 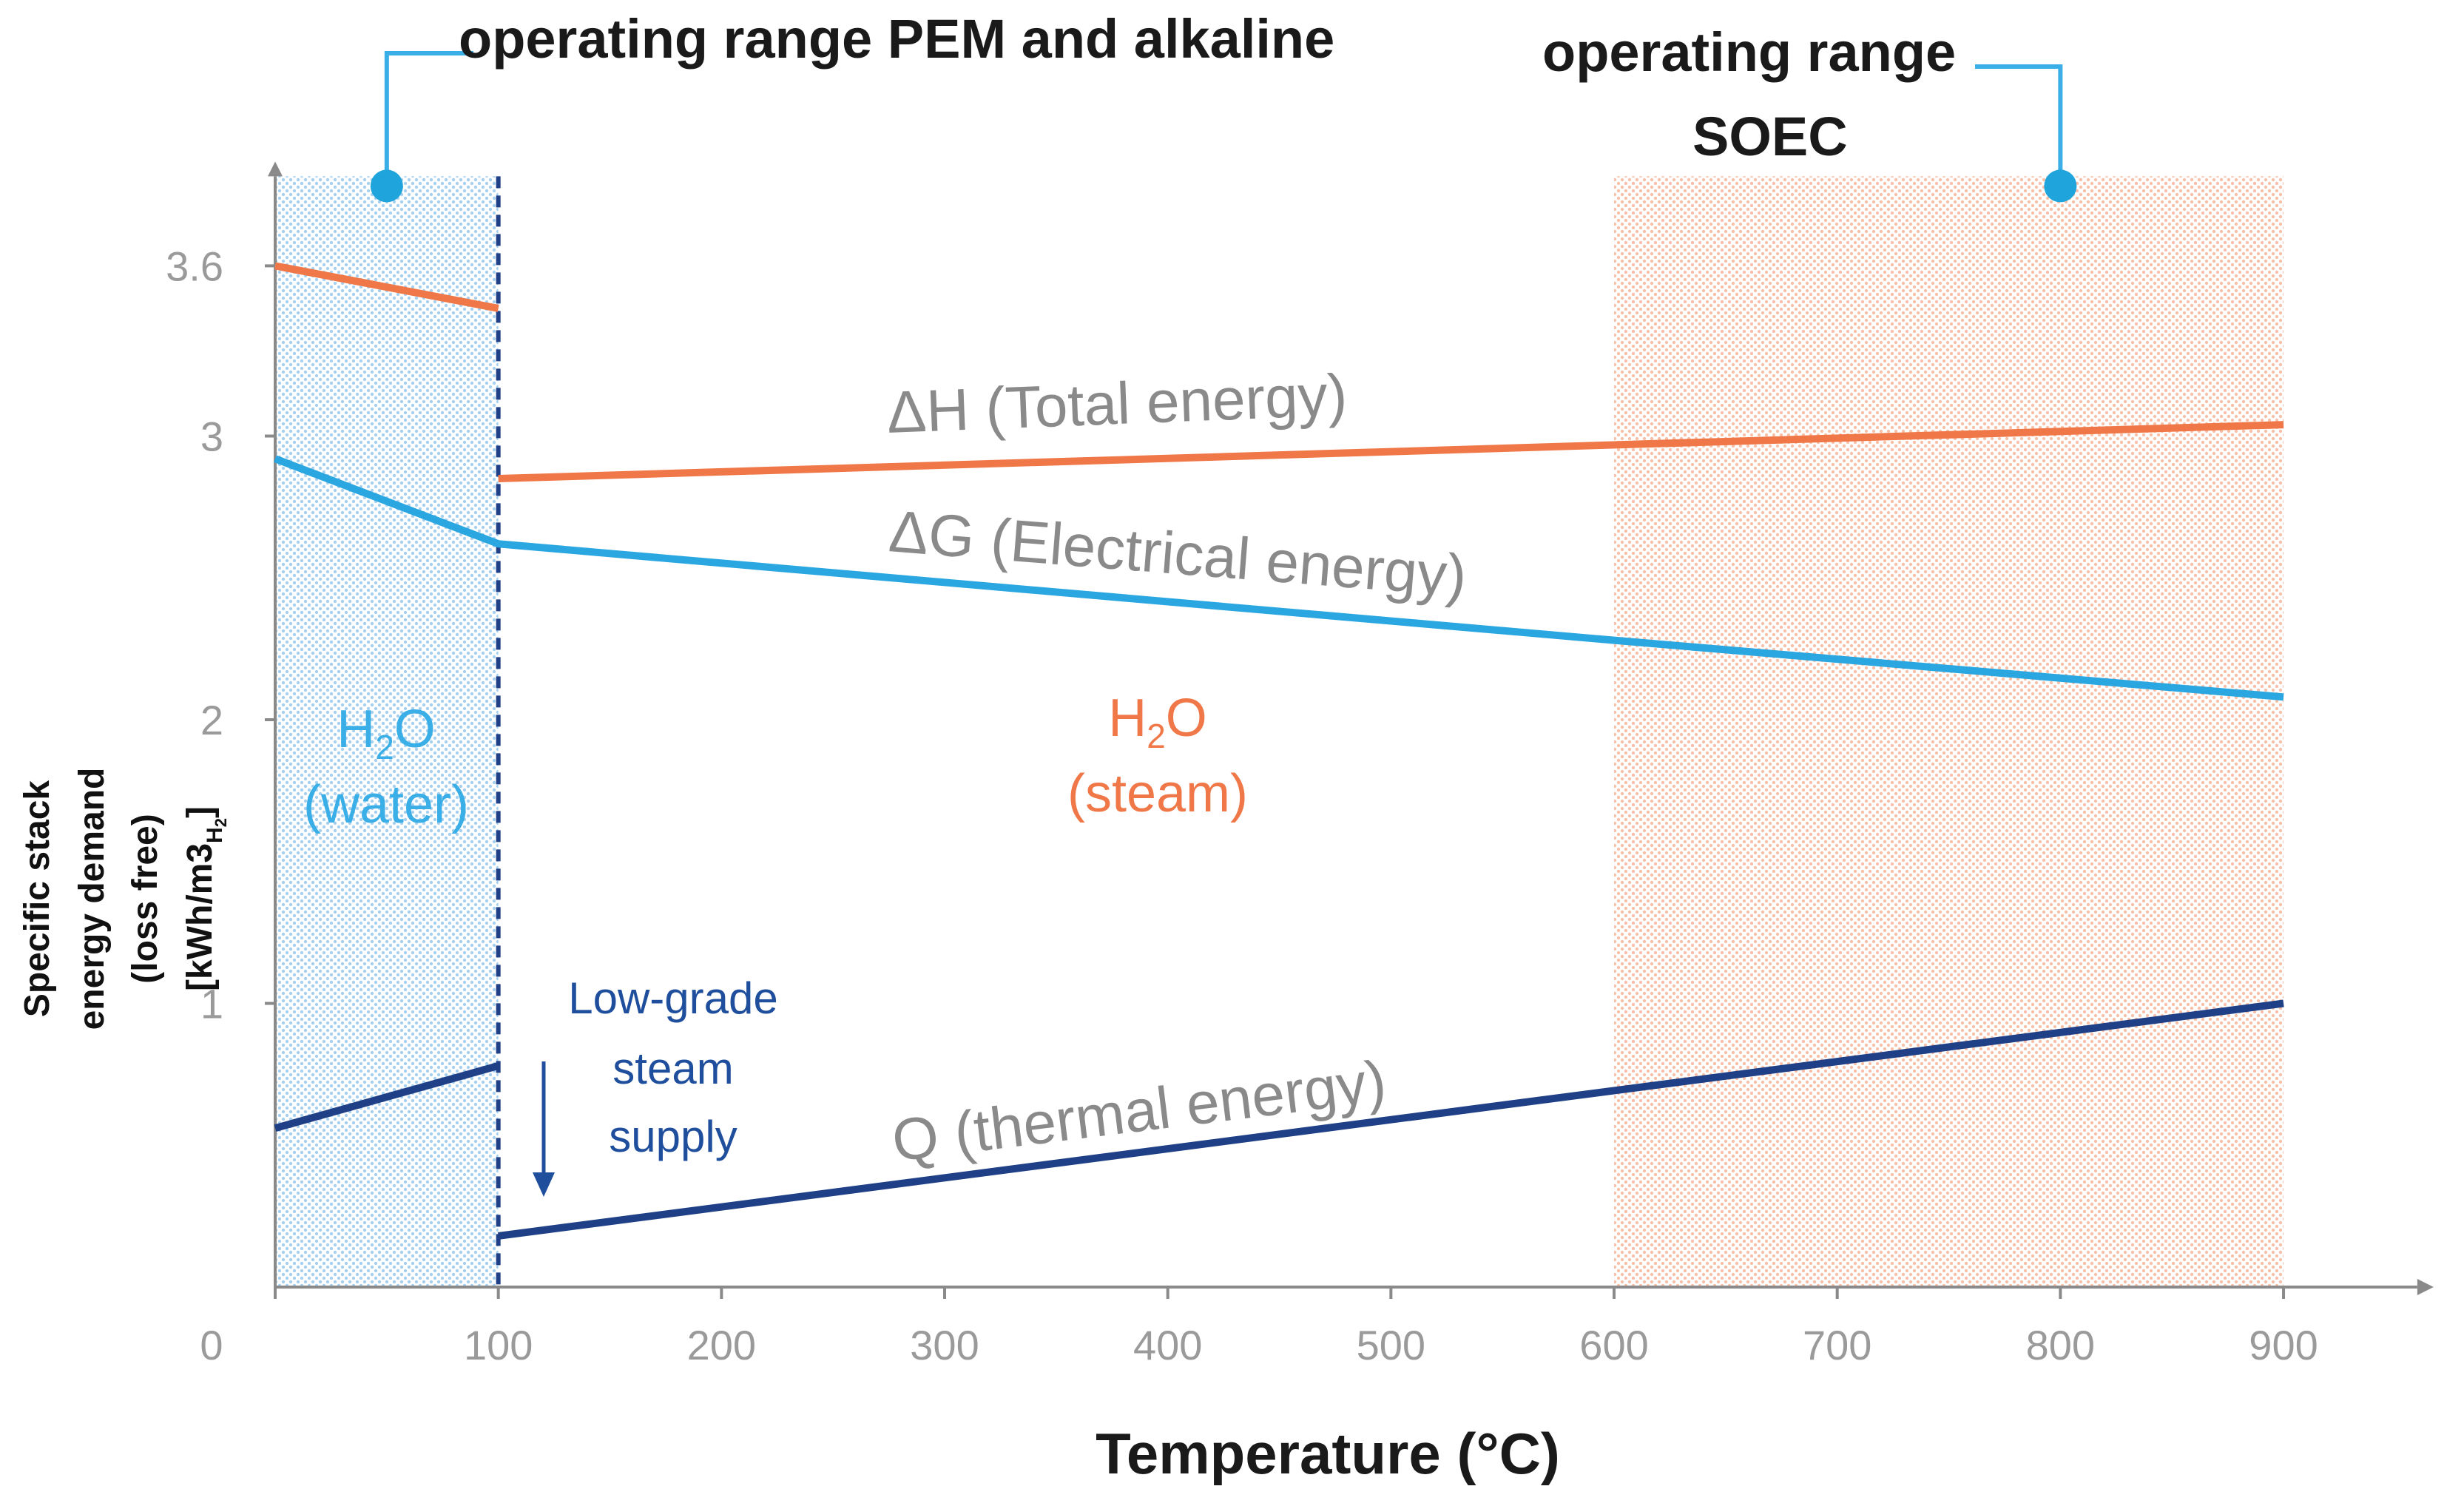 I want to click on y-tick-label: 1, so click(x=212, y=1004).